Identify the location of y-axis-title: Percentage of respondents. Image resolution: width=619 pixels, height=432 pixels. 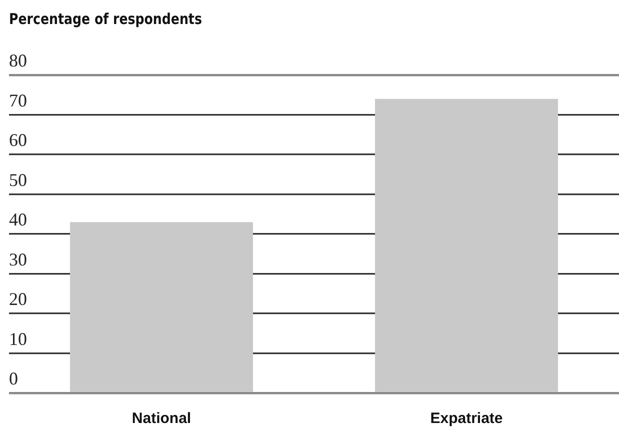
(105, 19).